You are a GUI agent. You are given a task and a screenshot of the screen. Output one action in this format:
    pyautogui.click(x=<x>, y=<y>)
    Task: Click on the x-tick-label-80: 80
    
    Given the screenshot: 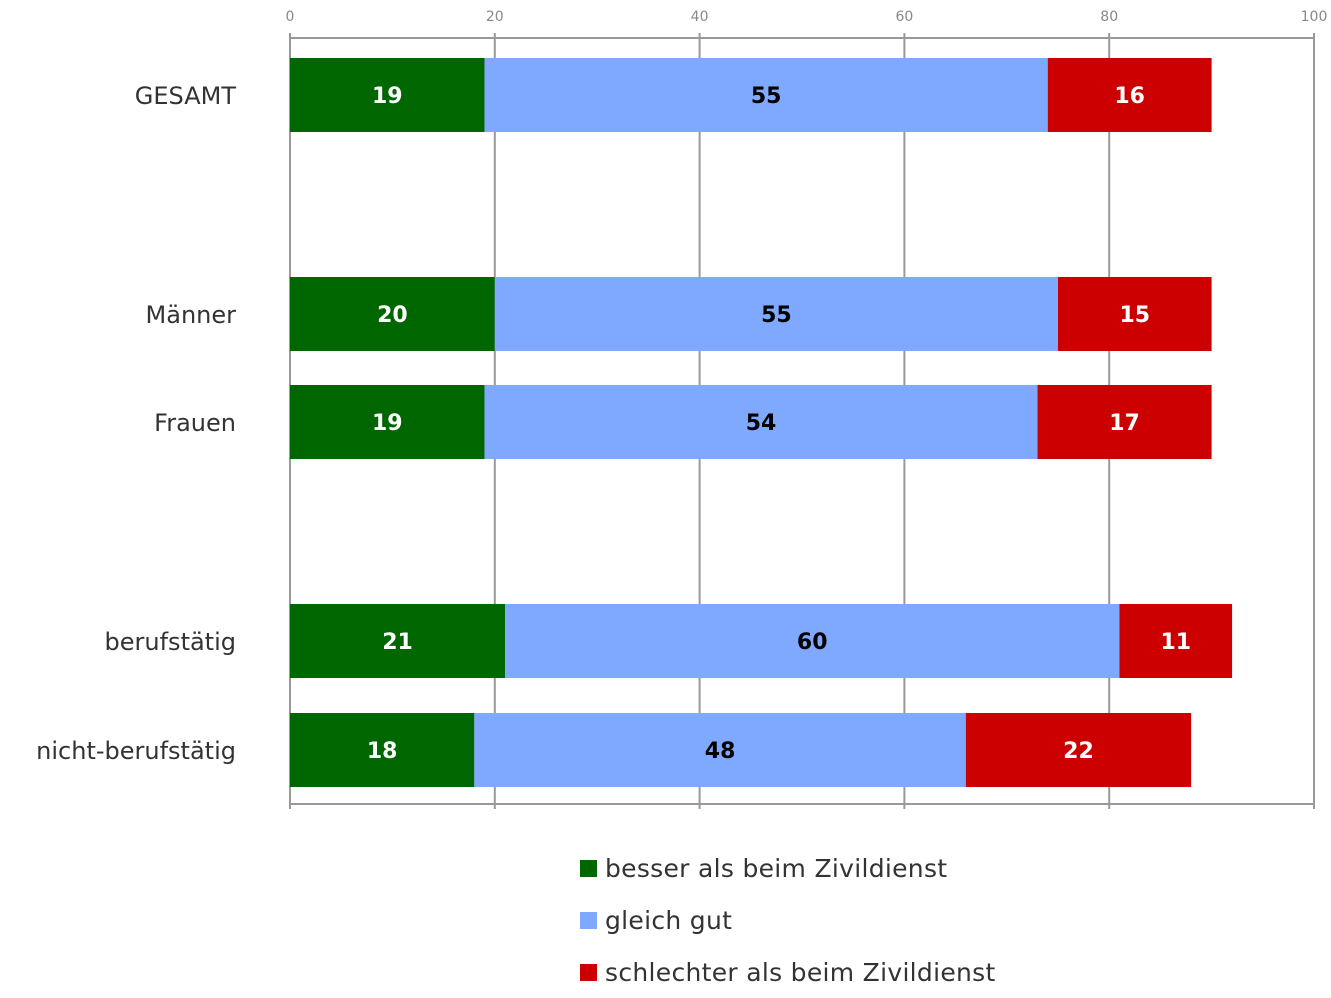 What is the action you would take?
    pyautogui.click(x=1109, y=17)
    